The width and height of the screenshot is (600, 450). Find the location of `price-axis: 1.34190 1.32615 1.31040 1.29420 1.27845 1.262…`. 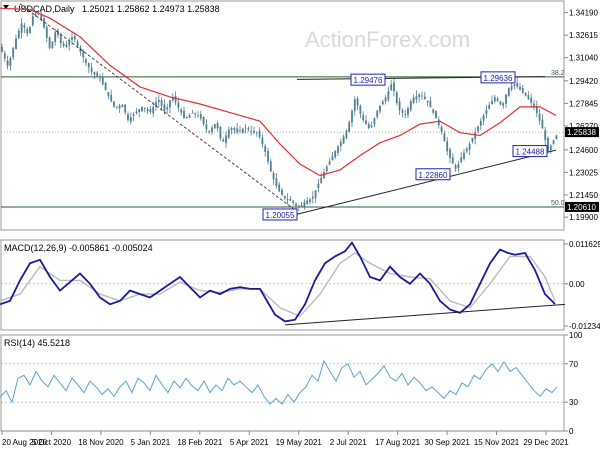

price-axis: 1.34190 1.32615 1.31040 1.29420 1.27845 1.262… is located at coordinates (581, 115).